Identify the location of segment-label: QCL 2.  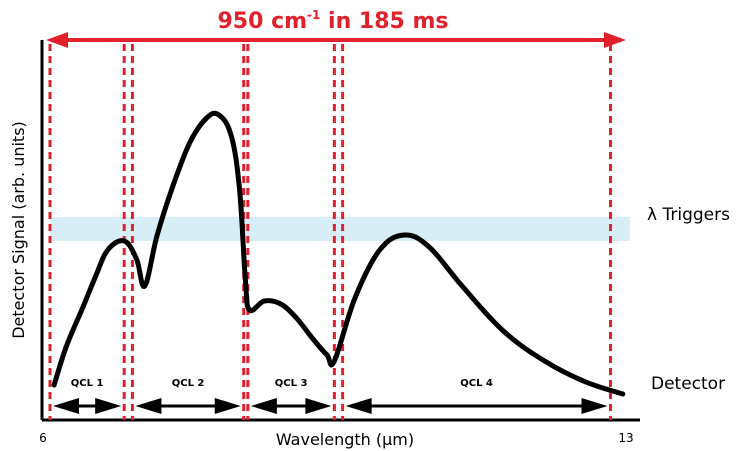
(188, 383).